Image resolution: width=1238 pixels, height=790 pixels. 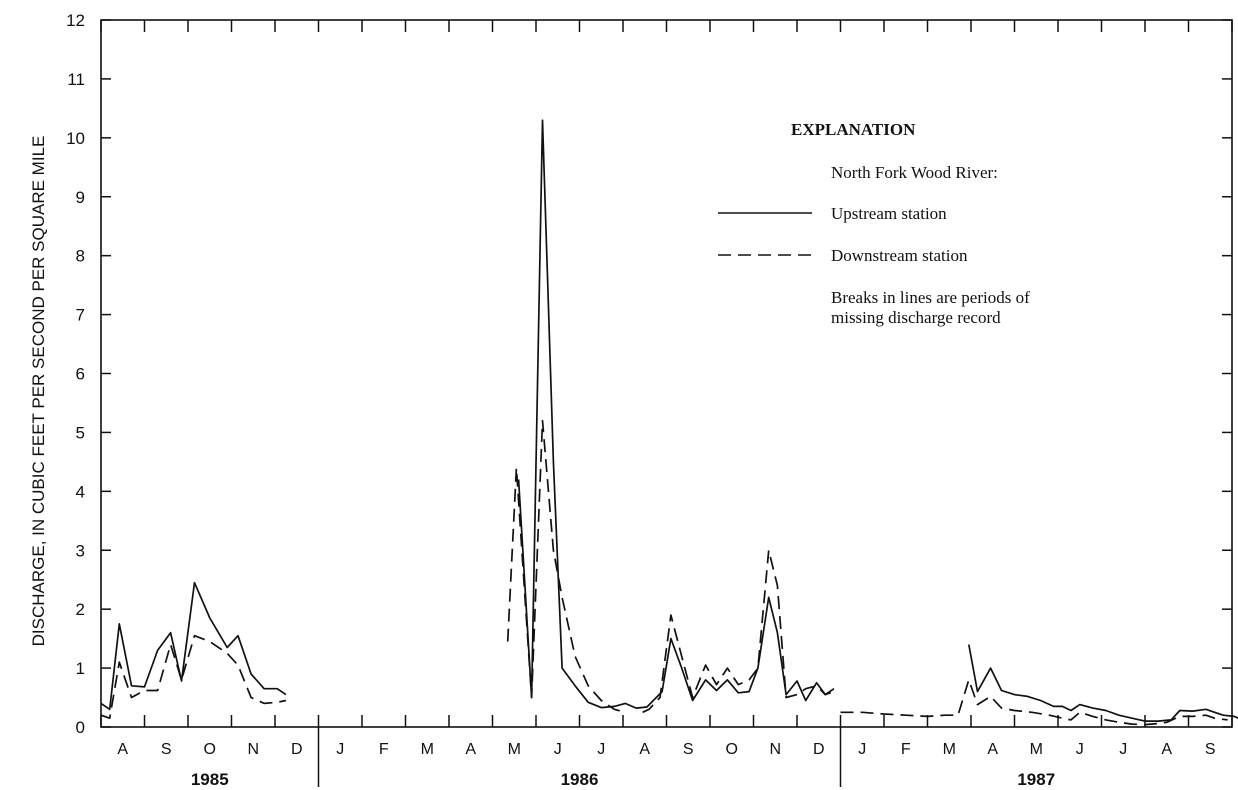 What do you see at coordinates (80, 315) in the screenshot?
I see `y-tick-label: 7` at bounding box center [80, 315].